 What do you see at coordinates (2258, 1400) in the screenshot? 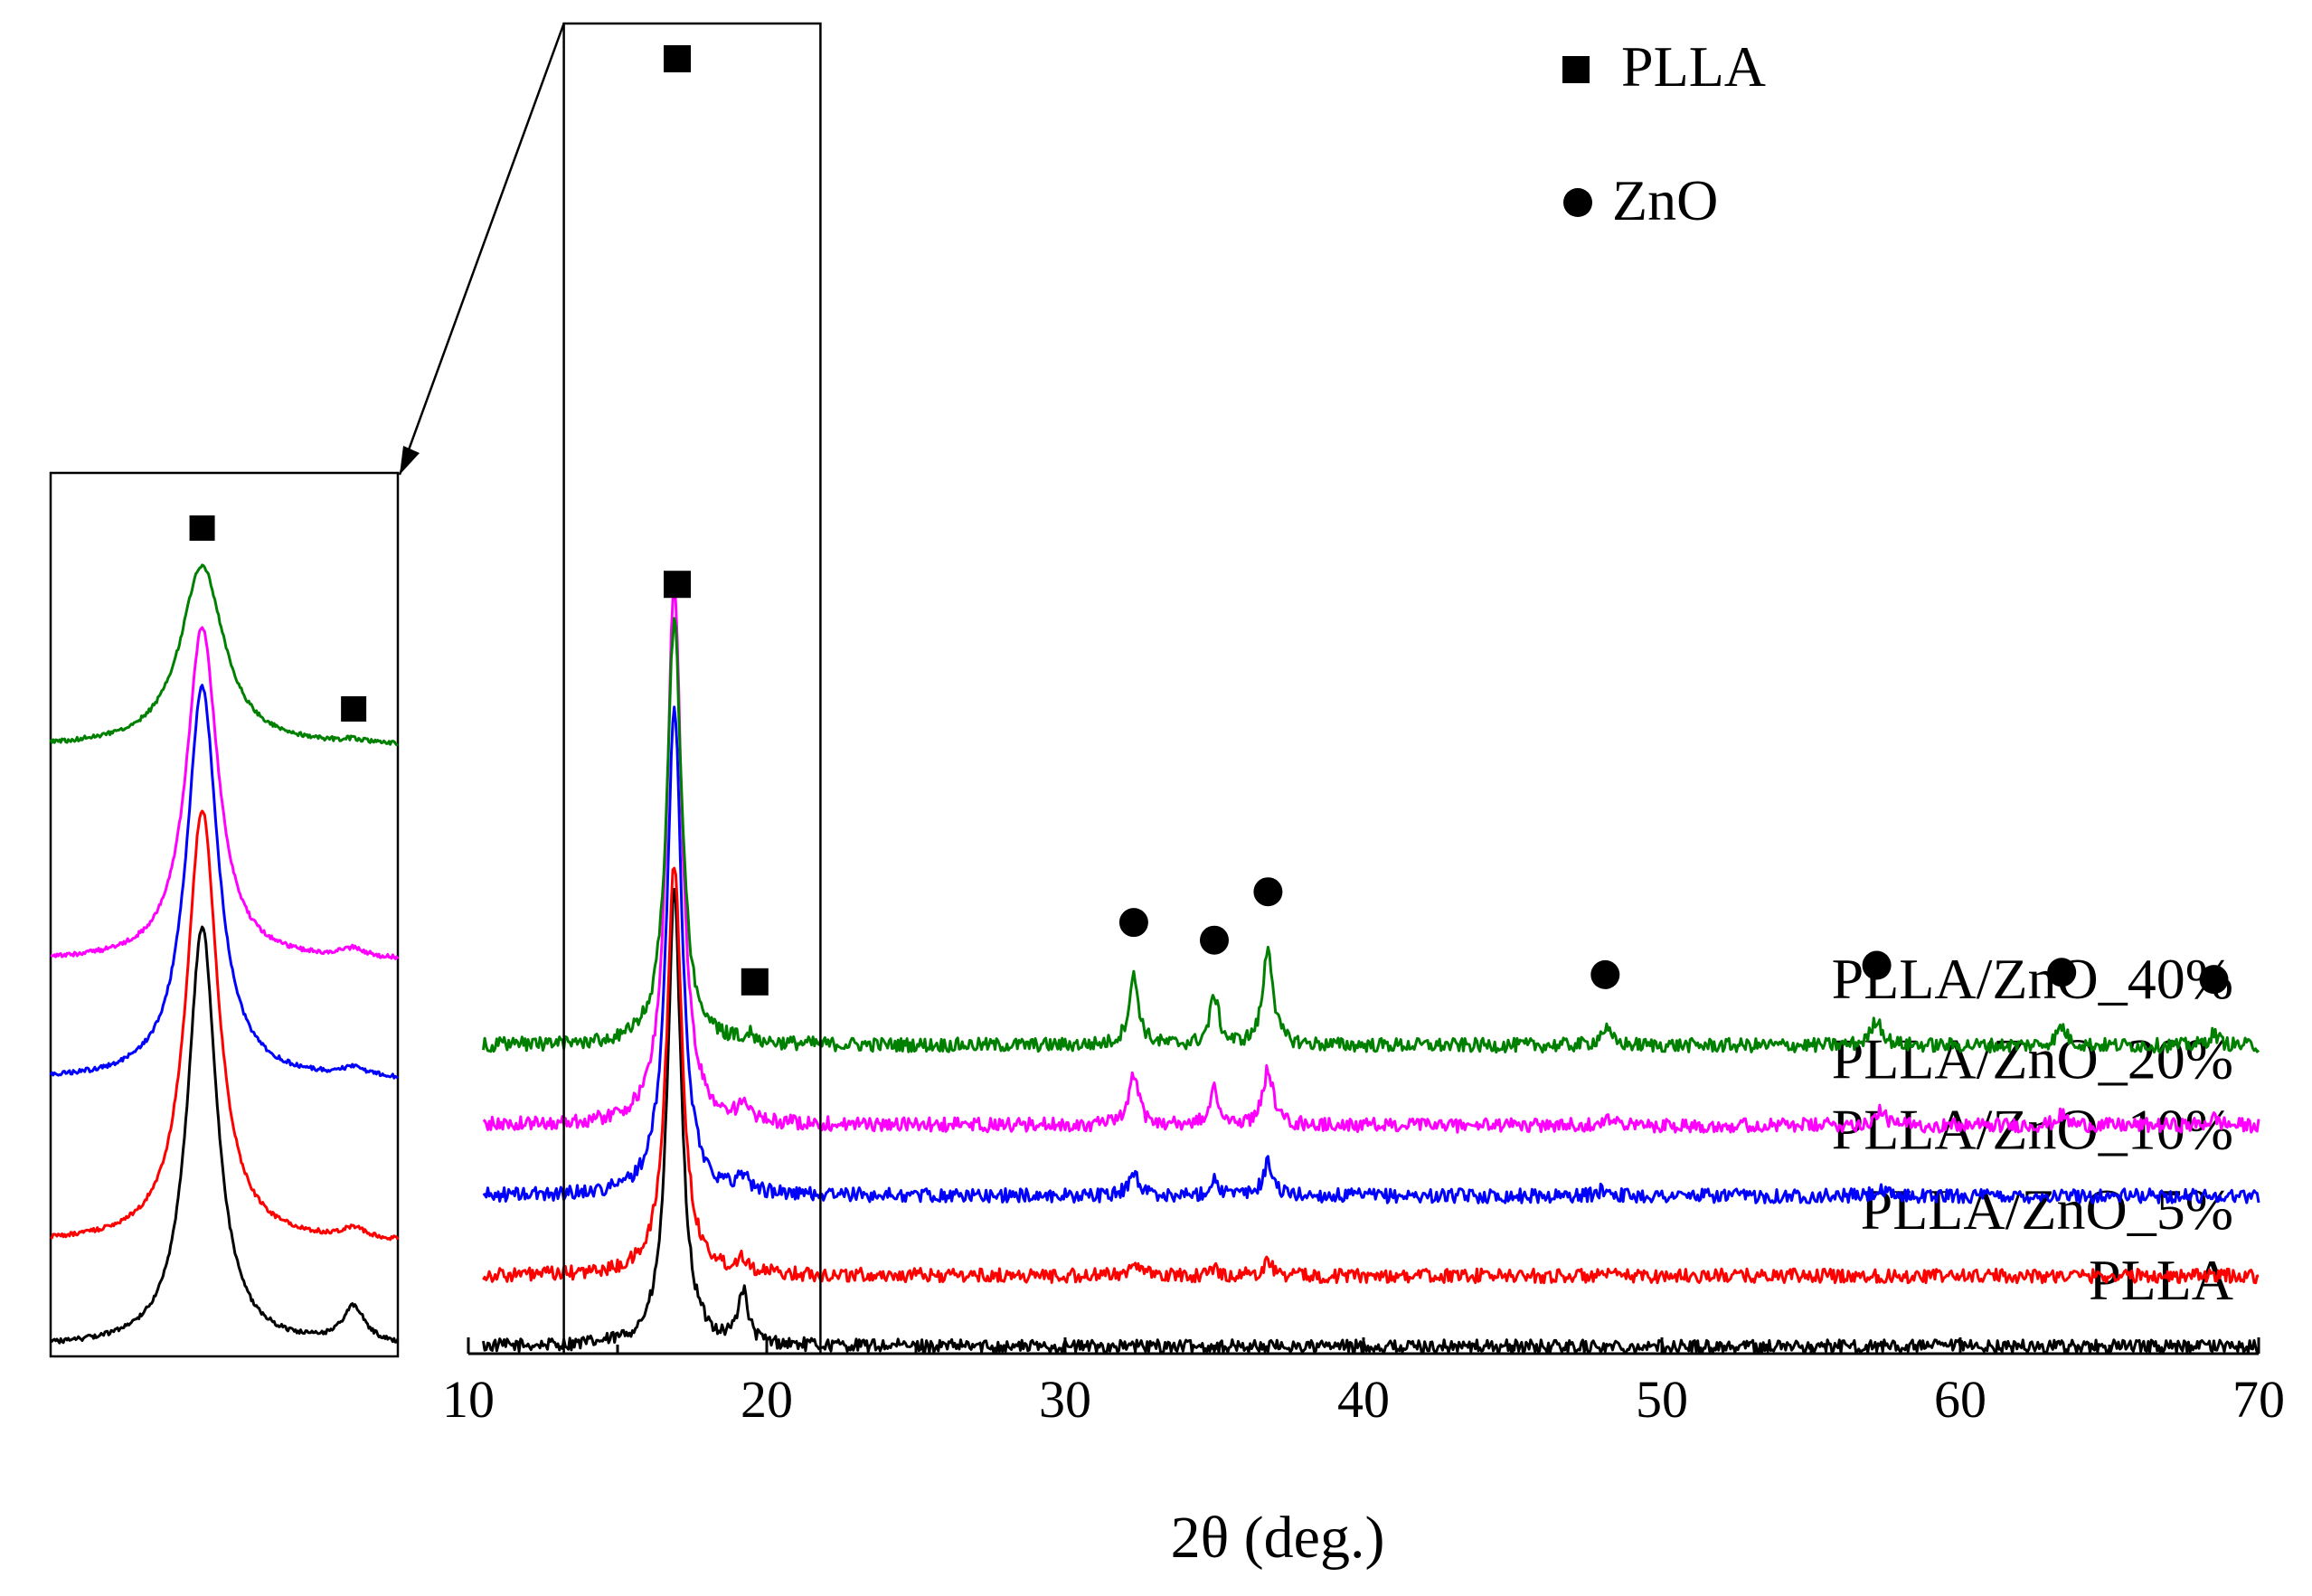
I see `x-tick-label: 70` at bounding box center [2258, 1400].